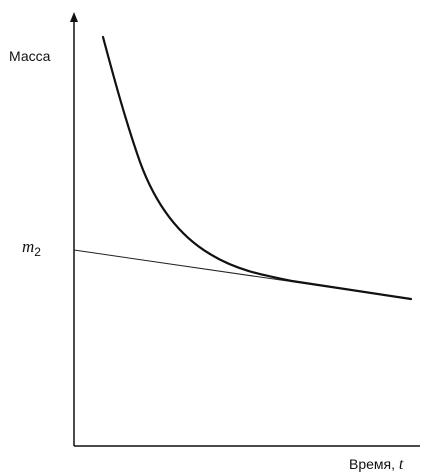 This screenshot has height=473, width=432. I want to click on y-marker-subscript: 2, so click(37, 252).